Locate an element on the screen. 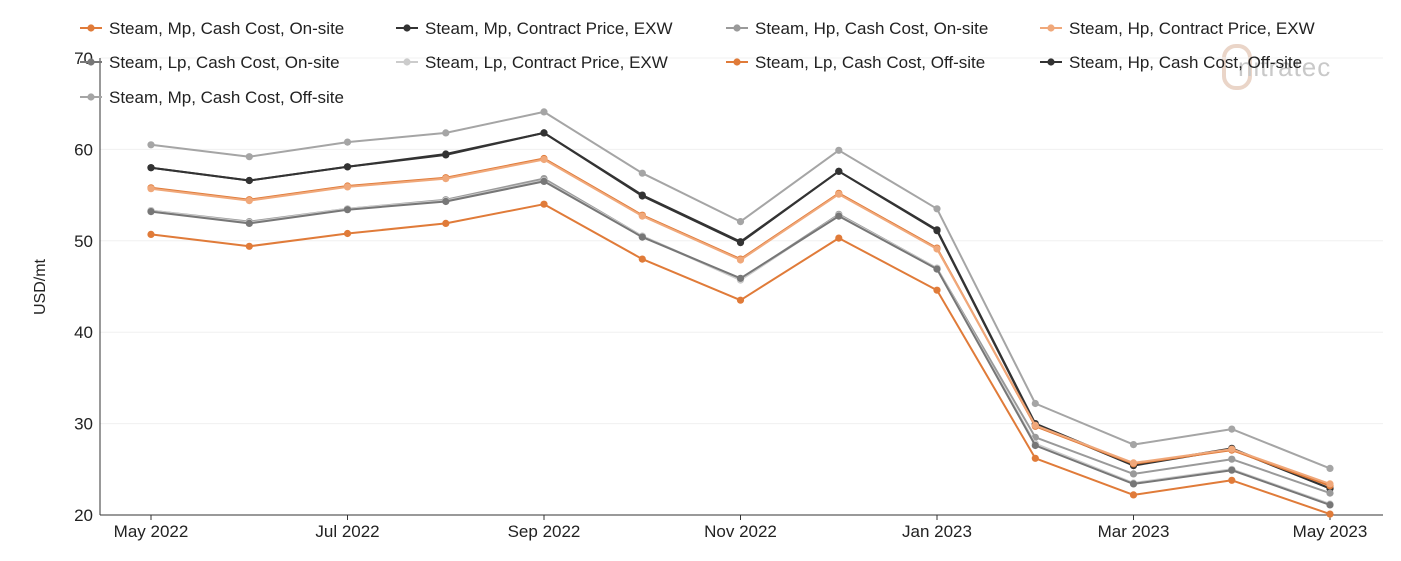 Image resolution: width=1401 pixels, height=561 pixels. y-tick-label: 40 is located at coordinates (83, 332).